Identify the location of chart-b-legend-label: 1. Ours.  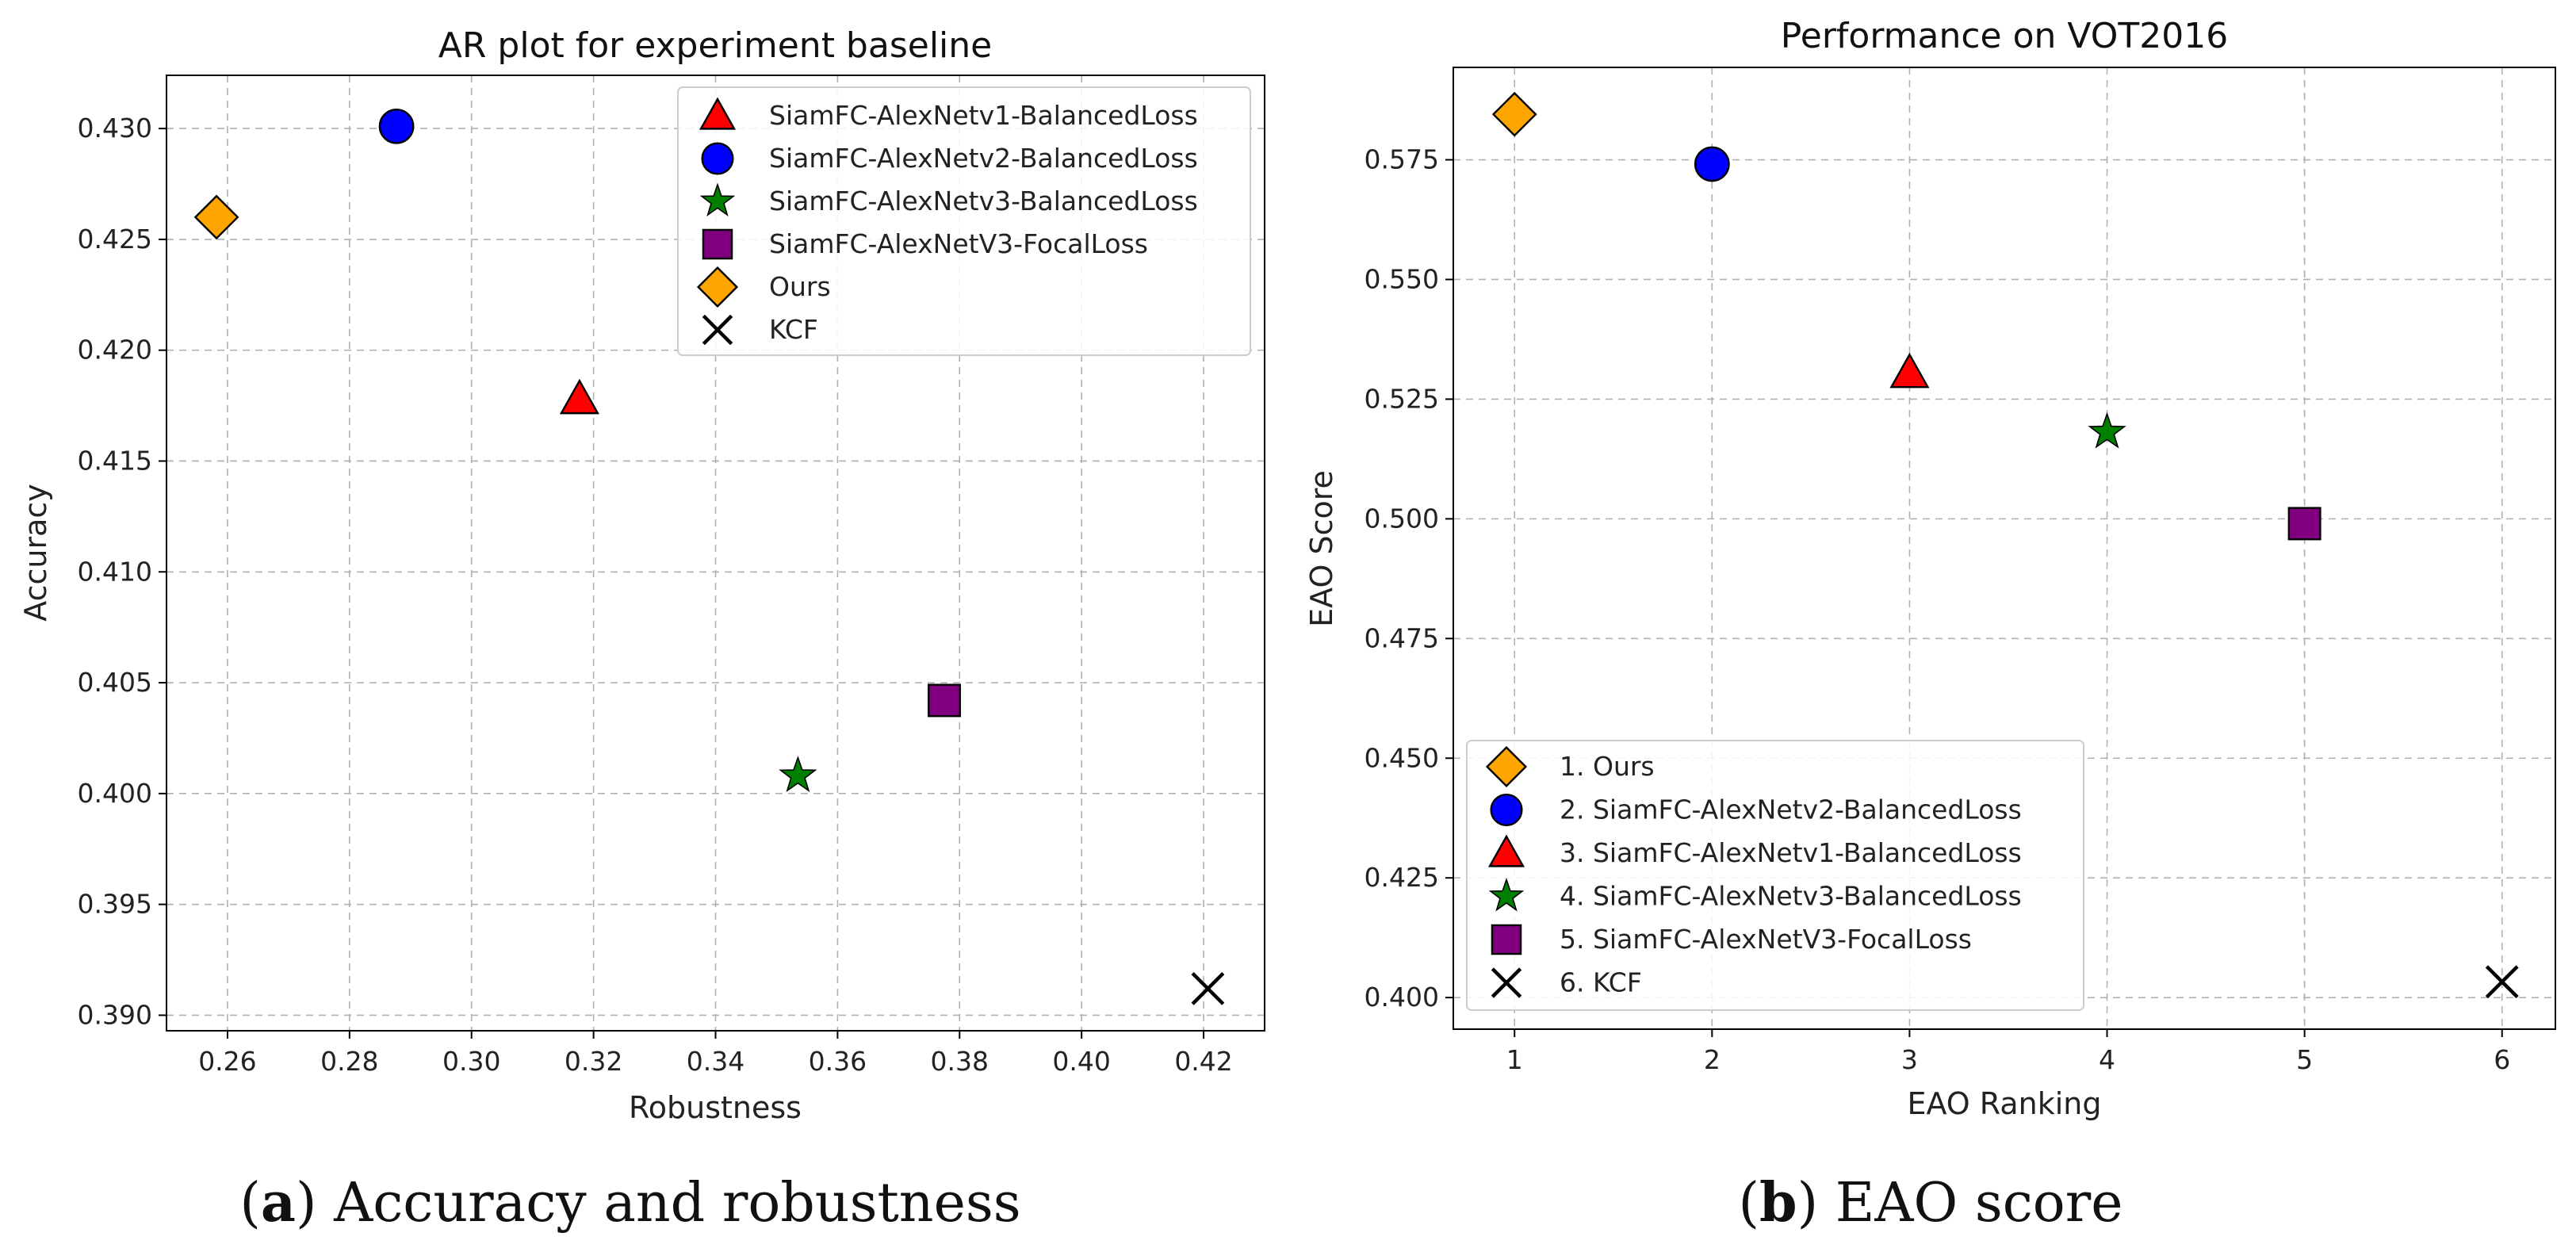
(1607, 766).